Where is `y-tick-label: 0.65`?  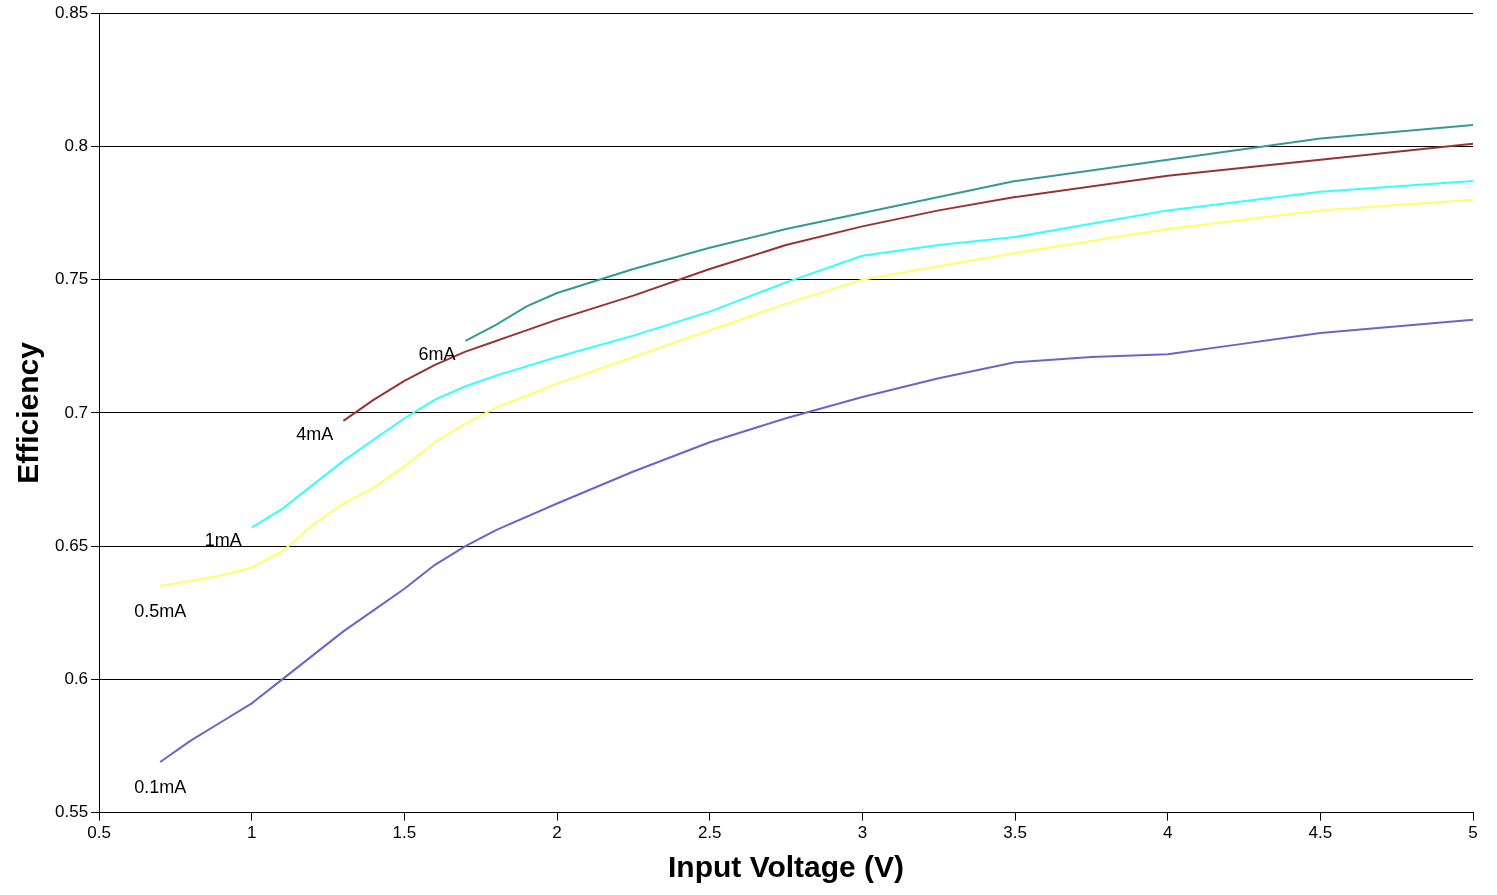
y-tick-label: 0.65 is located at coordinates (71, 545).